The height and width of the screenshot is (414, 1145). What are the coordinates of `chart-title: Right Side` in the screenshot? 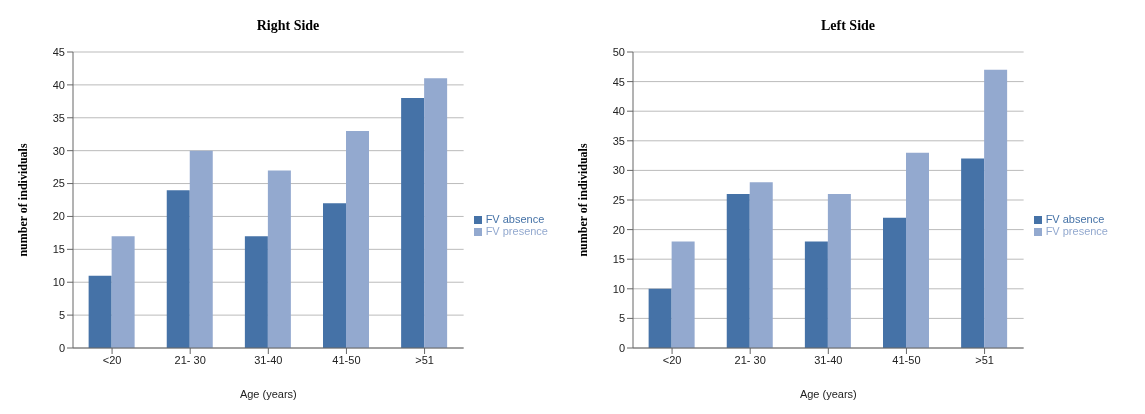 It's located at (288, 26).